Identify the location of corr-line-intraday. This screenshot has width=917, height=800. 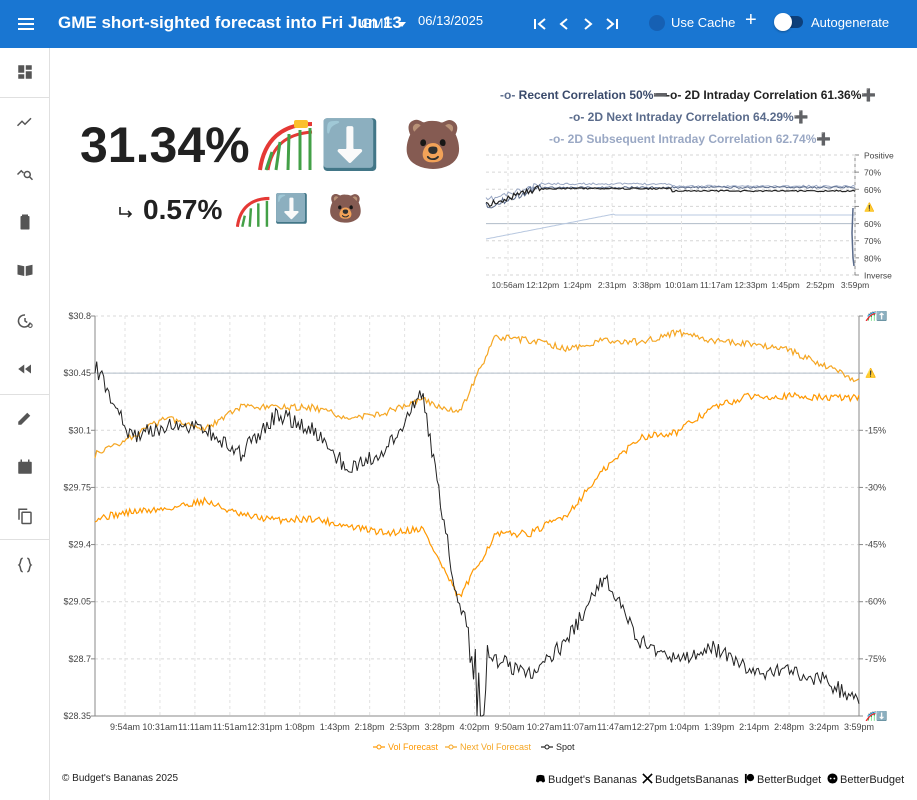
(670, 196).